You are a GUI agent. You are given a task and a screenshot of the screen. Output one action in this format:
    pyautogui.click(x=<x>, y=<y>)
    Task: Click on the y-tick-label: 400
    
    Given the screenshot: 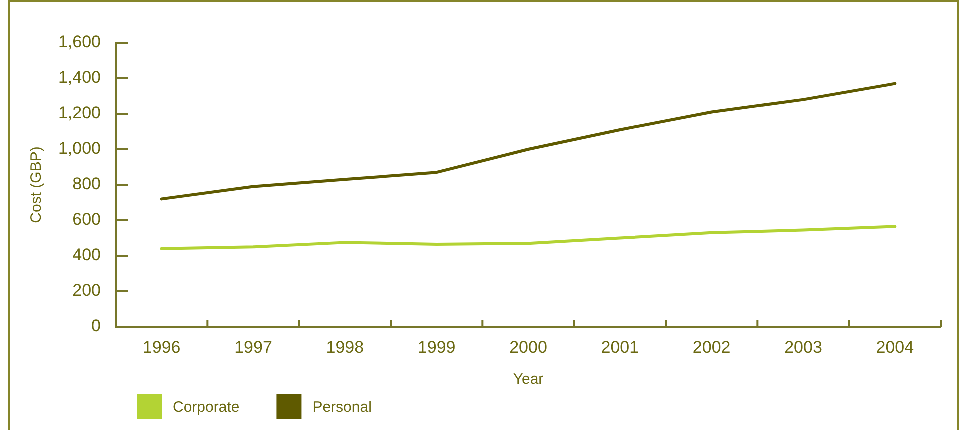 What is the action you would take?
    pyautogui.click(x=86, y=255)
    